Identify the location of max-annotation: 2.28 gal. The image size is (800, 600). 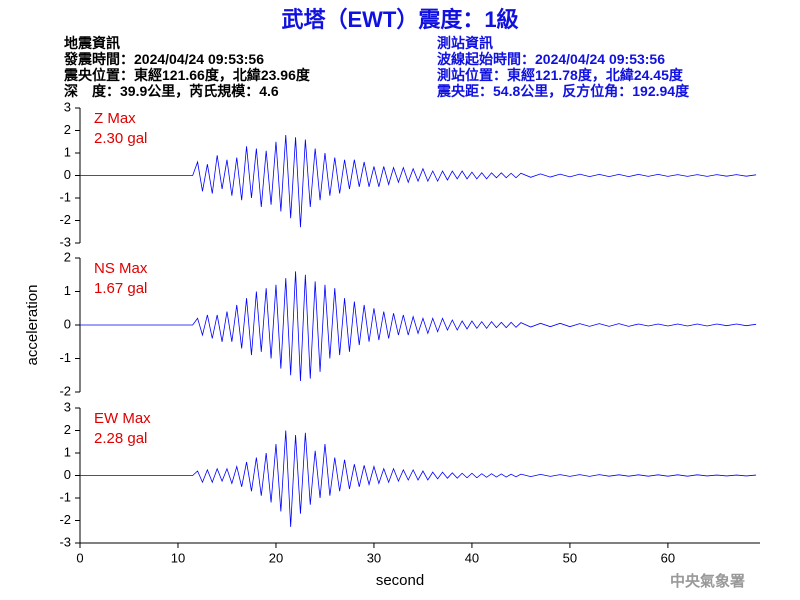
(120, 438).